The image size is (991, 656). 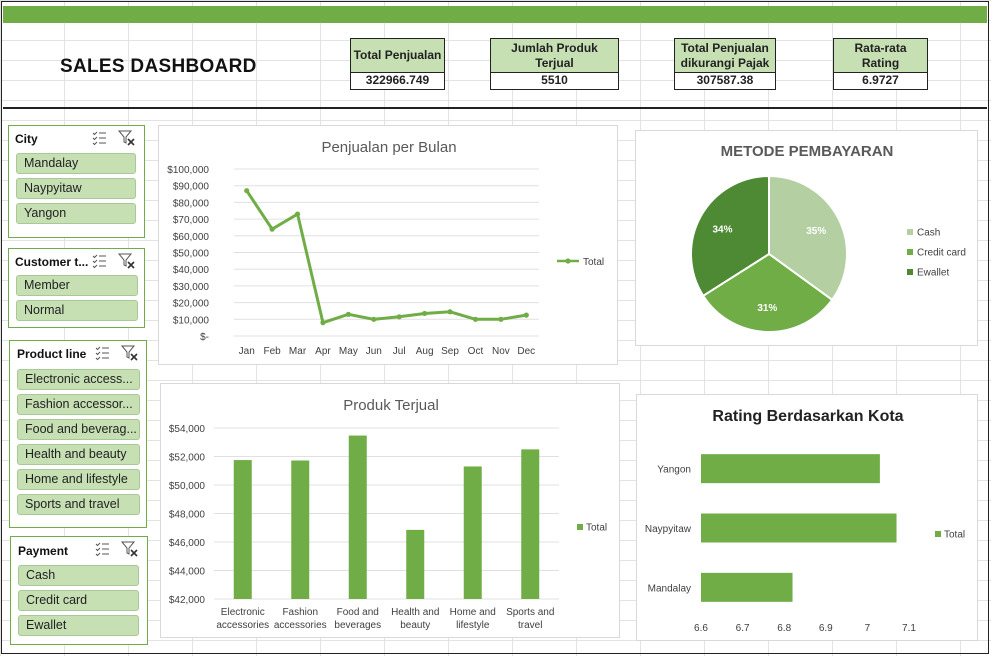 What do you see at coordinates (78, 625) in the screenshot?
I see `slicer-item-ewallet: Ewallet` at bounding box center [78, 625].